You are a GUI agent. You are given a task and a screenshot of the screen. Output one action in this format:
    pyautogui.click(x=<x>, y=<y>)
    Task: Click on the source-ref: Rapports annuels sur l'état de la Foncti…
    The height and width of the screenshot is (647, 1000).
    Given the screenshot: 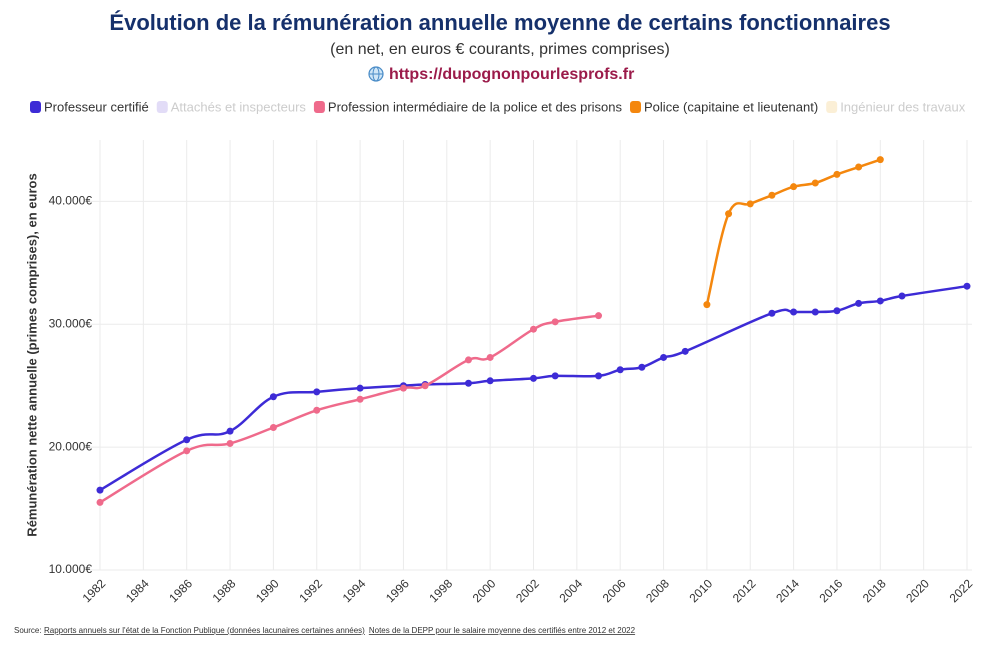 What is the action you would take?
    pyautogui.click(x=204, y=630)
    